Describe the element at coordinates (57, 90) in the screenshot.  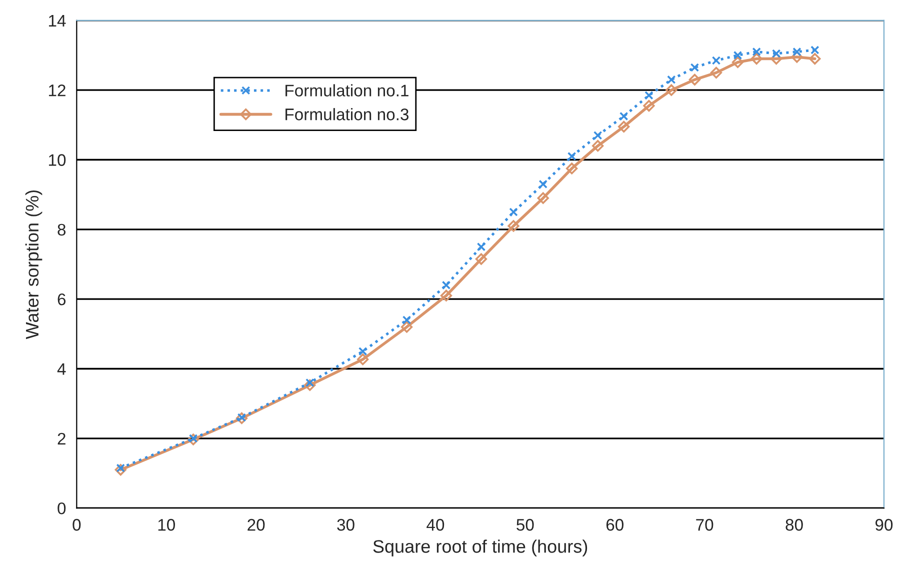
I see `y-tick-label: 12` at that location.